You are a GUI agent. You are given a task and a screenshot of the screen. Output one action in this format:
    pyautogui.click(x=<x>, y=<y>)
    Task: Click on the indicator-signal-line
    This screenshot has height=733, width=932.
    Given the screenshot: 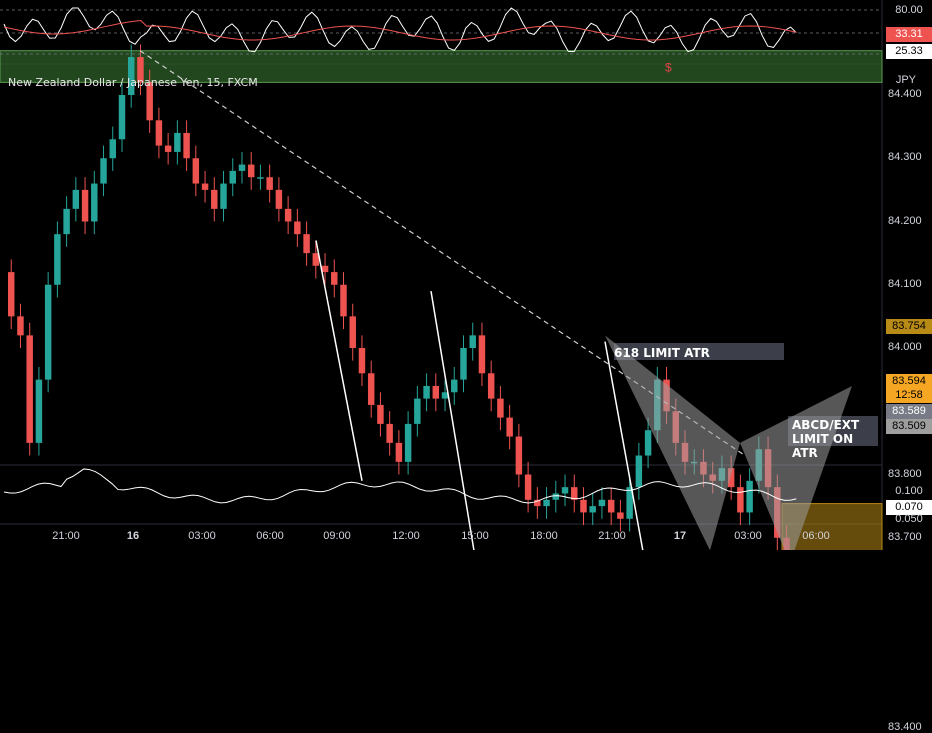 What is the action you would take?
    pyautogui.click(x=400, y=30)
    